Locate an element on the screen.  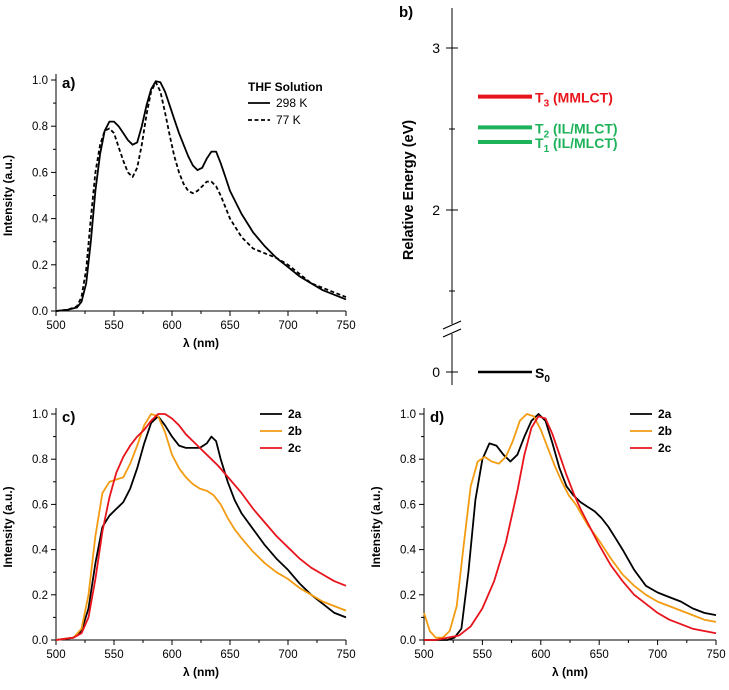
x-tick-label-c: 600 is located at coordinates (171, 655).